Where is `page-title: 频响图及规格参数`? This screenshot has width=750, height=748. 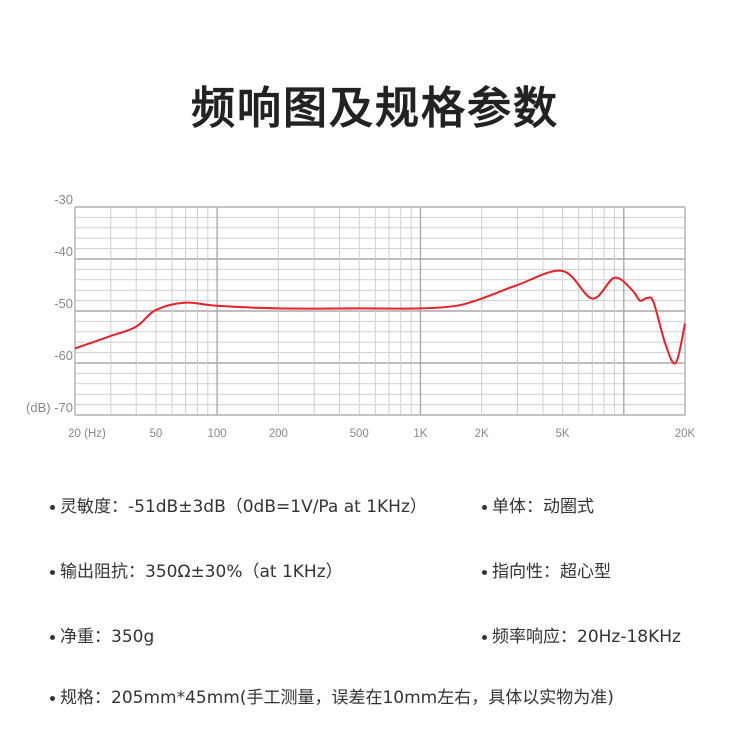
page-title: 频响图及规格参数 is located at coordinates (375, 108).